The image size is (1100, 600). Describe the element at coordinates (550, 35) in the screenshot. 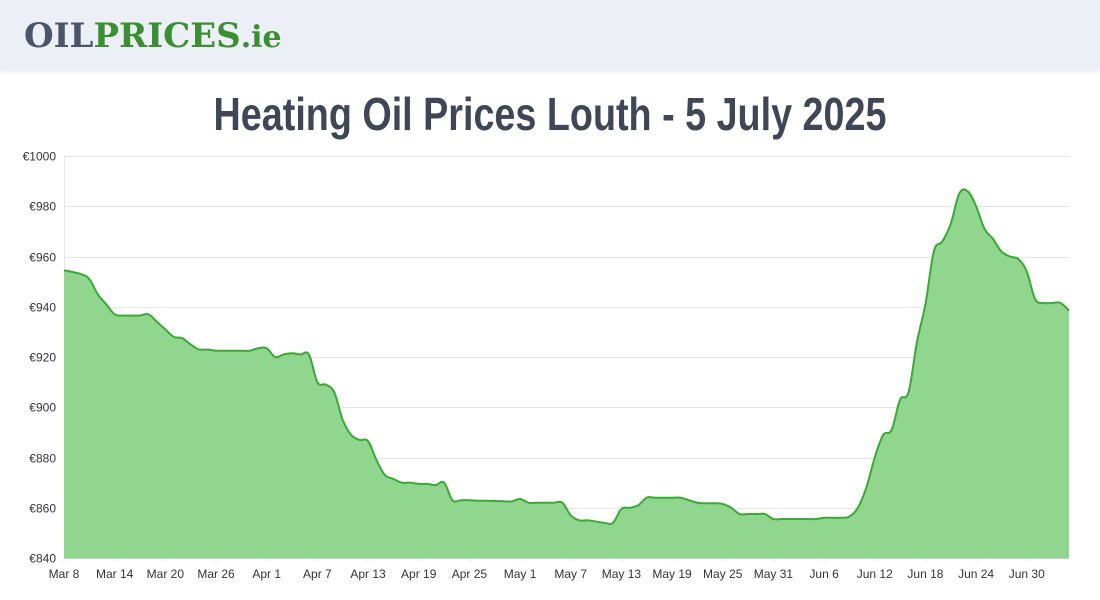

I see `top-bar: OILPRICES.ie` at that location.